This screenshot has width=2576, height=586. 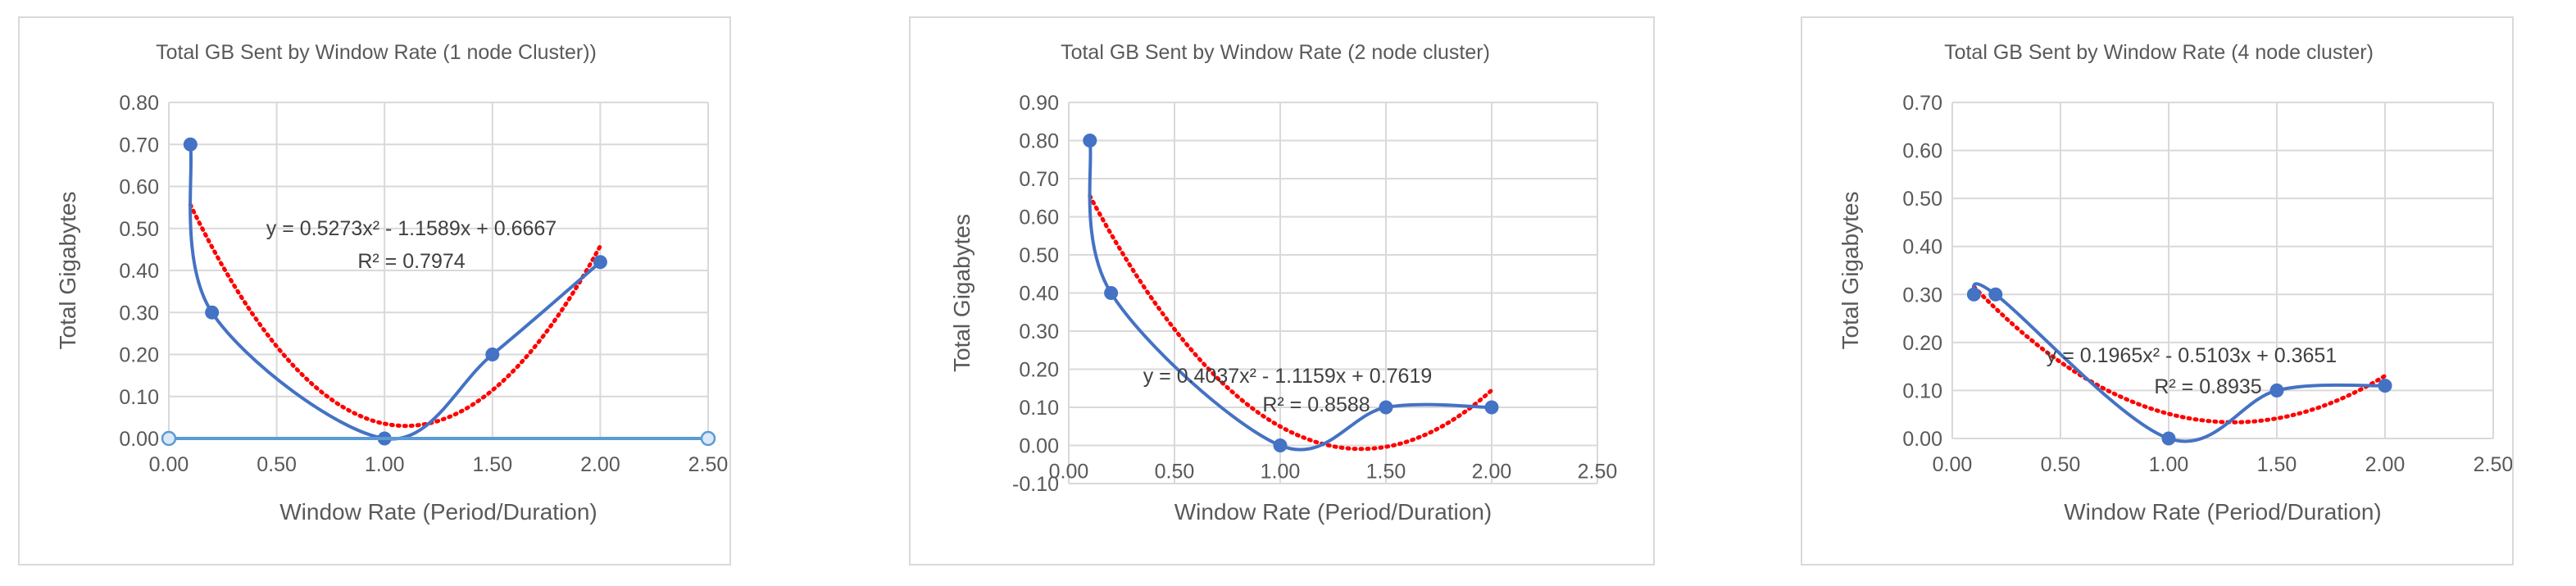 I want to click on trendline-equation: y = 0.5273x² - 1.1589x + 0.6667, so click(x=411, y=228).